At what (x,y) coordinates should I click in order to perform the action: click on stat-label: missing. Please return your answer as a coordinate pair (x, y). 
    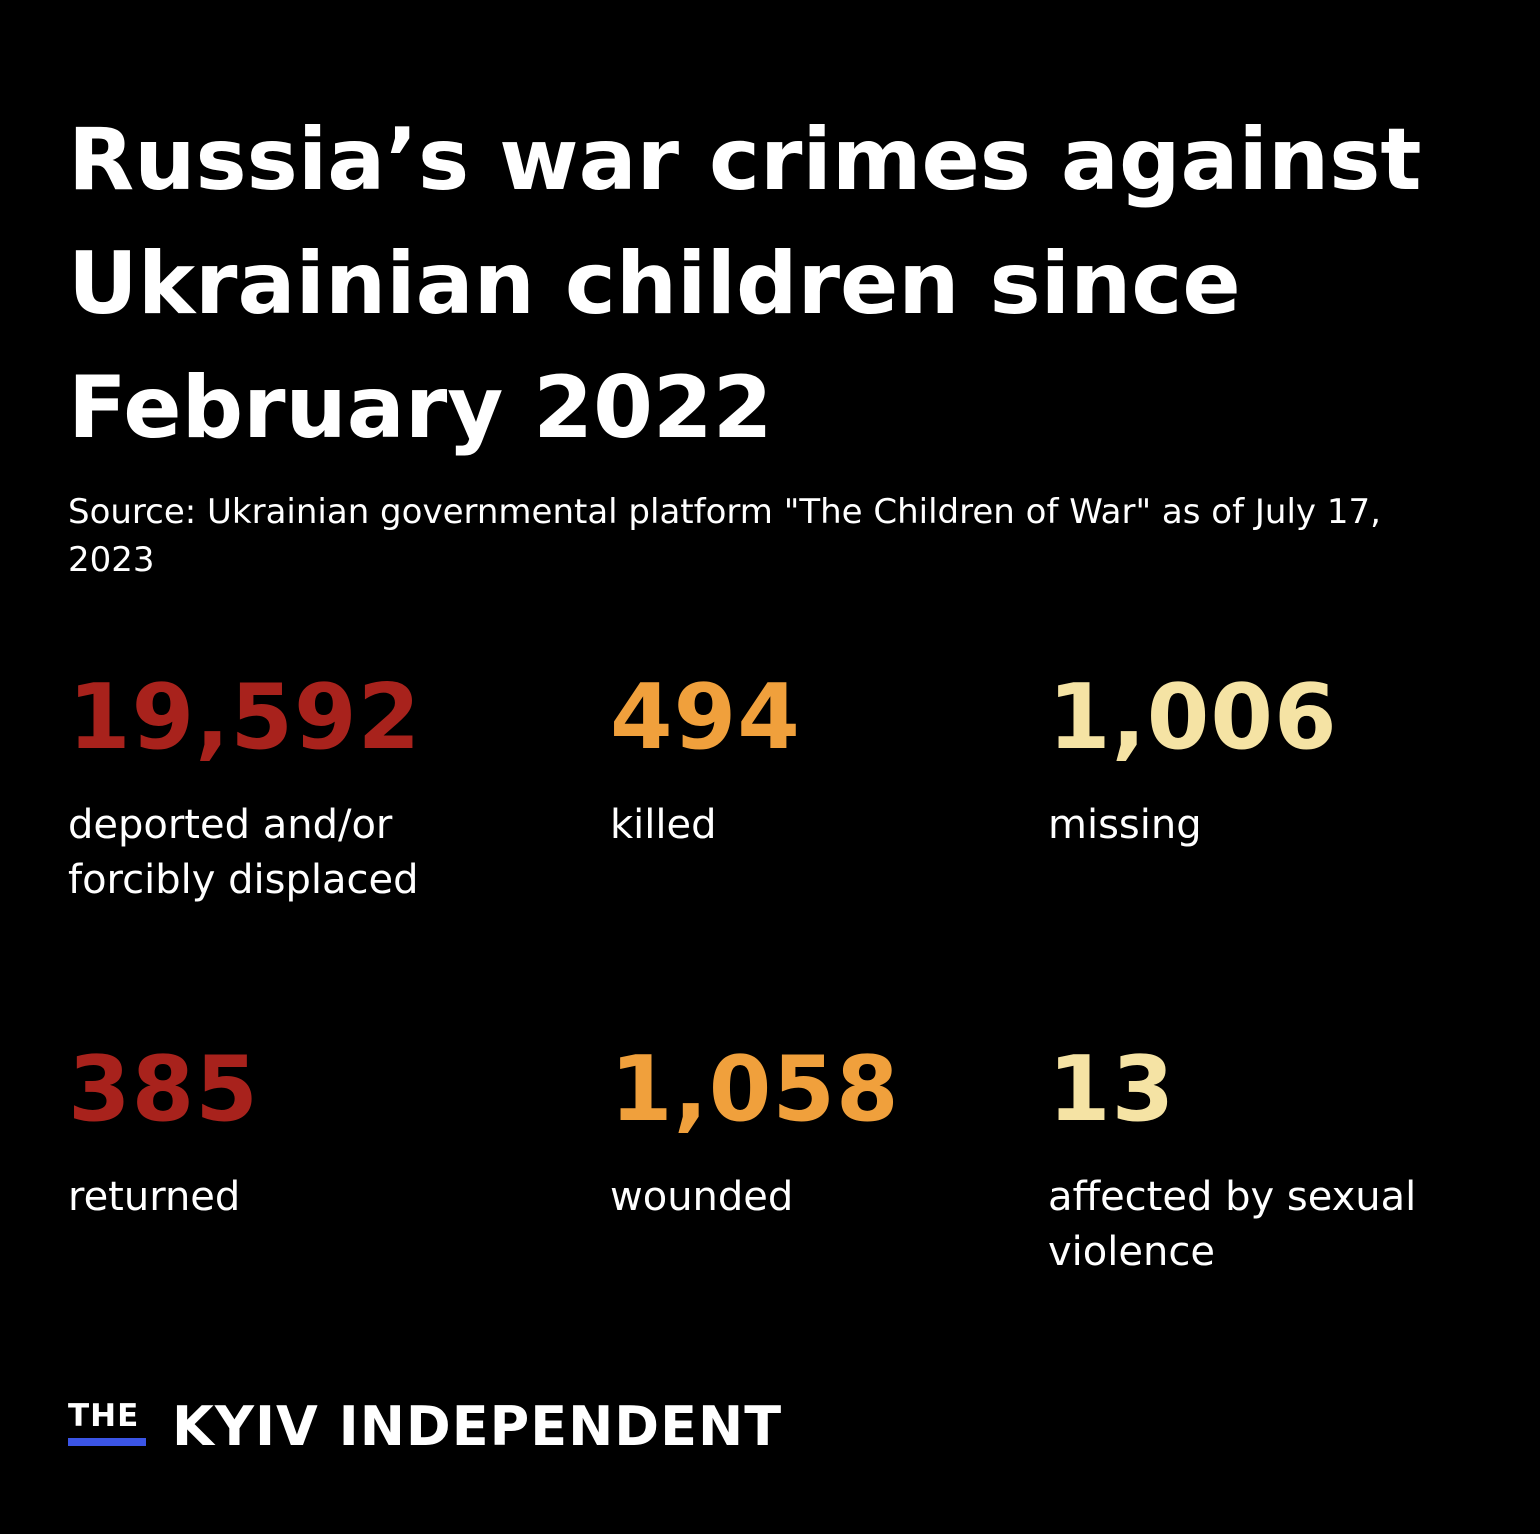
    Looking at the image, I should click on (1125, 825).